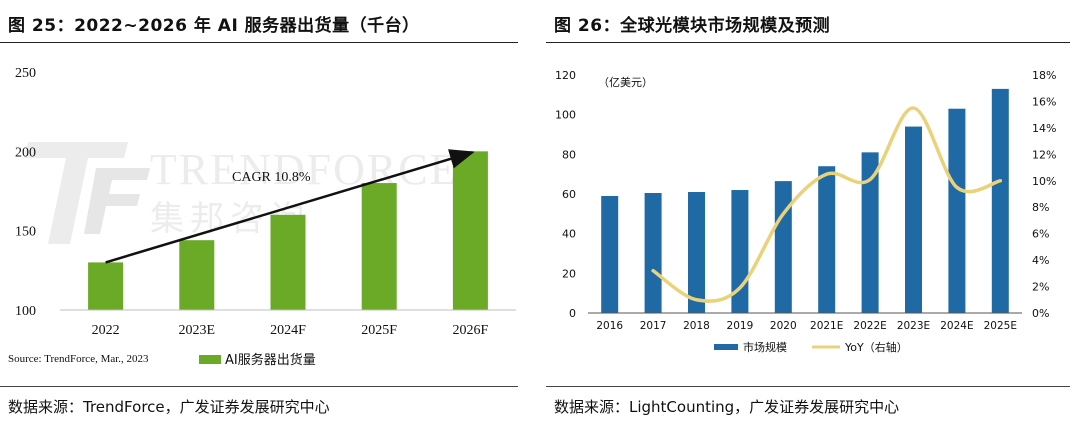 This screenshot has height=430, width=1080. What do you see at coordinates (76, 193) in the screenshot?
I see `watermark-logo-icon` at bounding box center [76, 193].